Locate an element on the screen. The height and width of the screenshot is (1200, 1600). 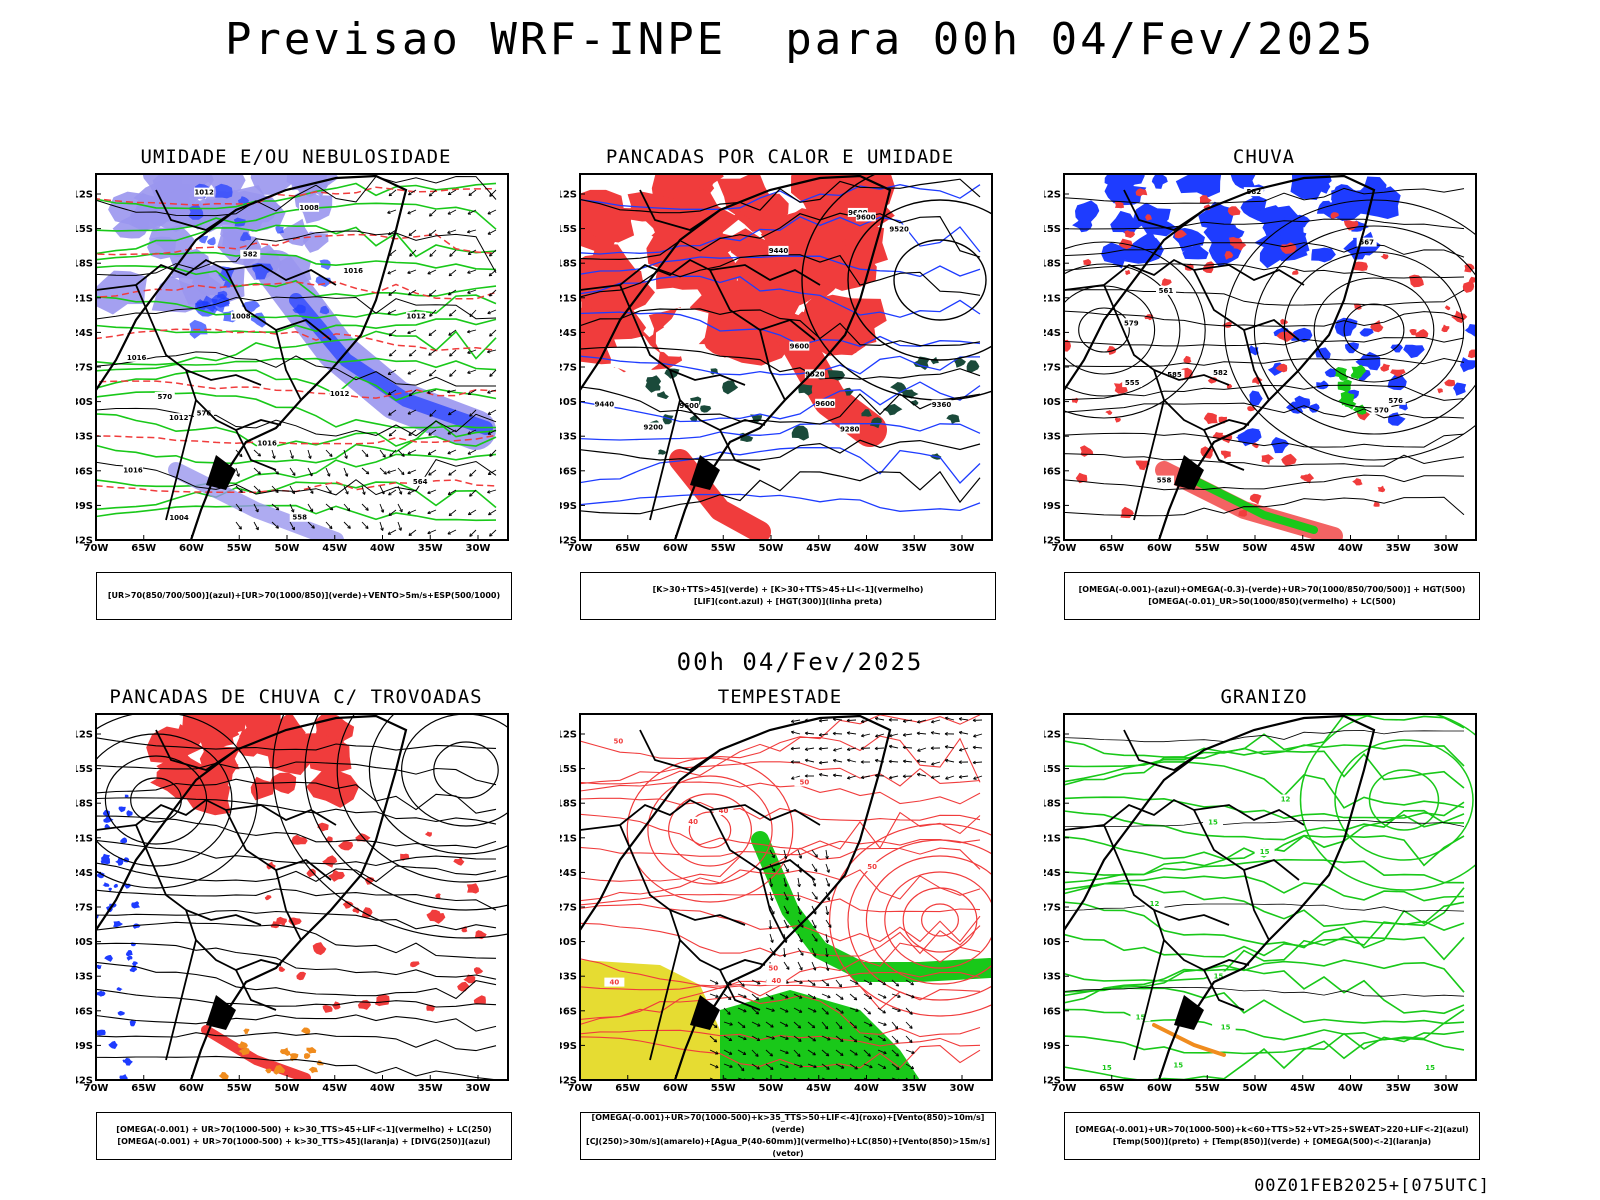
lon-tick-label: 35W is located at coordinates (430, 1088).